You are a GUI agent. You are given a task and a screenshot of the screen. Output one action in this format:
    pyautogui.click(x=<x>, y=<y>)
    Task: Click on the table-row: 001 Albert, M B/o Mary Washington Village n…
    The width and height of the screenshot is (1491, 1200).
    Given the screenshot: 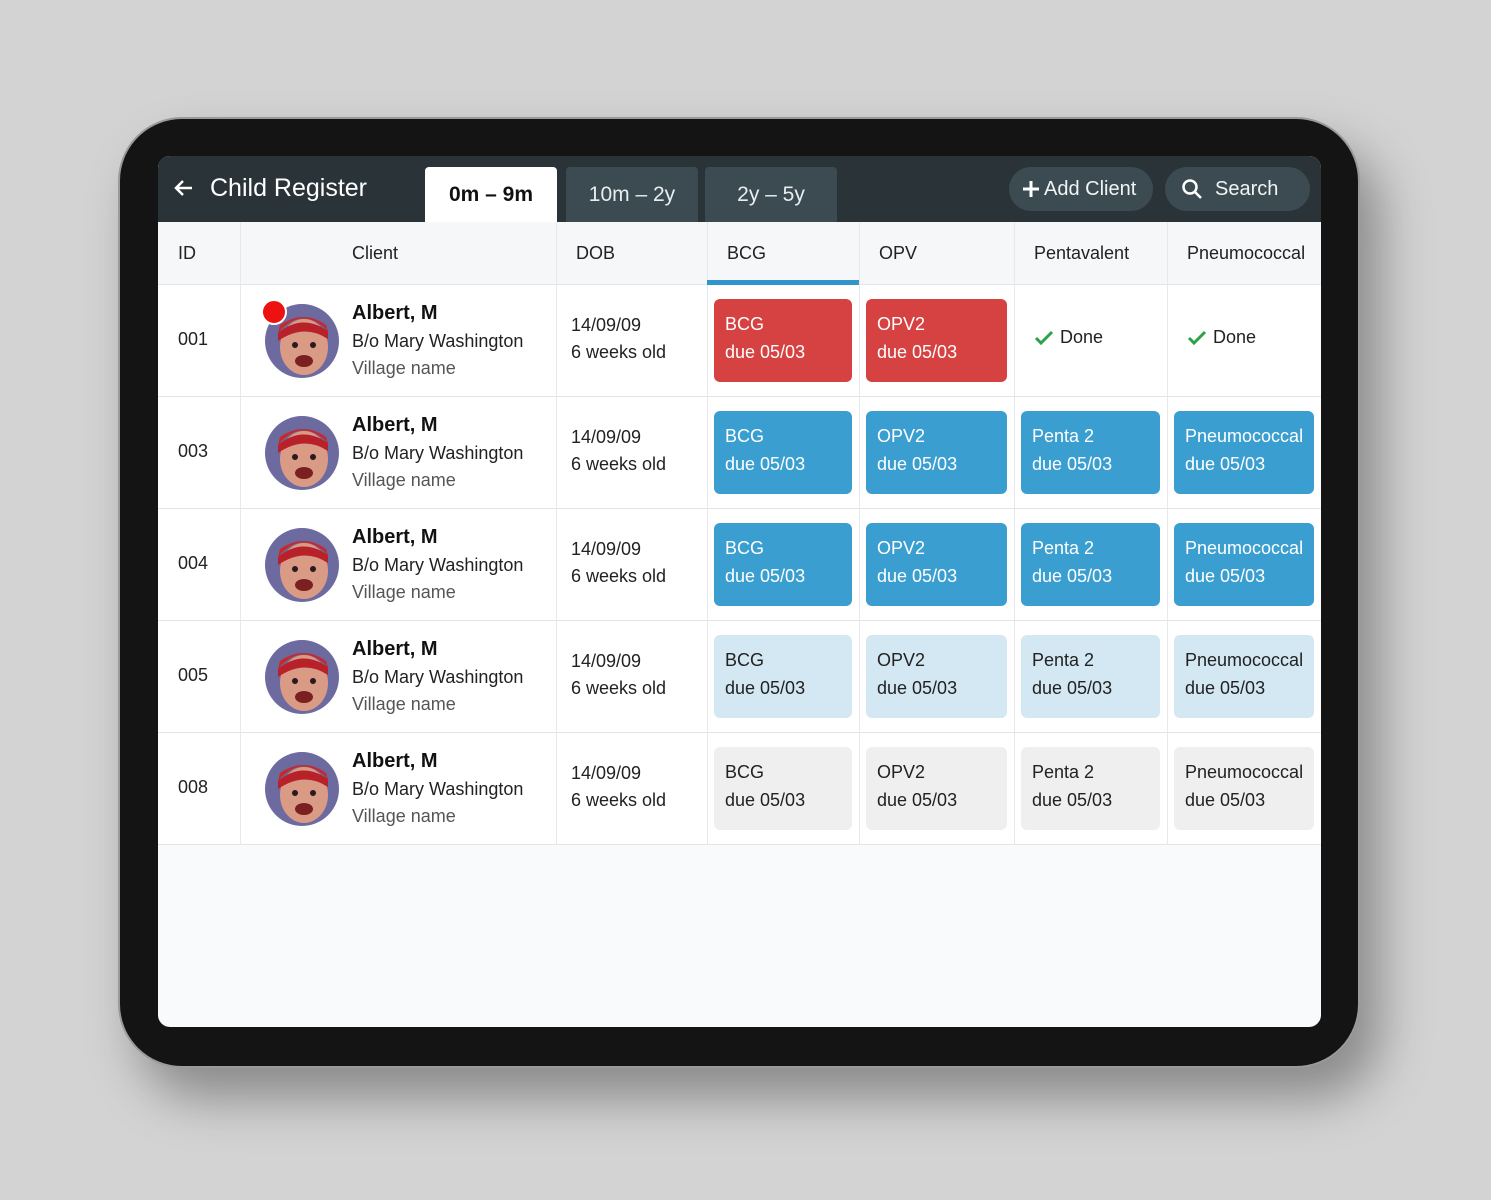 What is the action you would take?
    pyautogui.click(x=739, y=341)
    